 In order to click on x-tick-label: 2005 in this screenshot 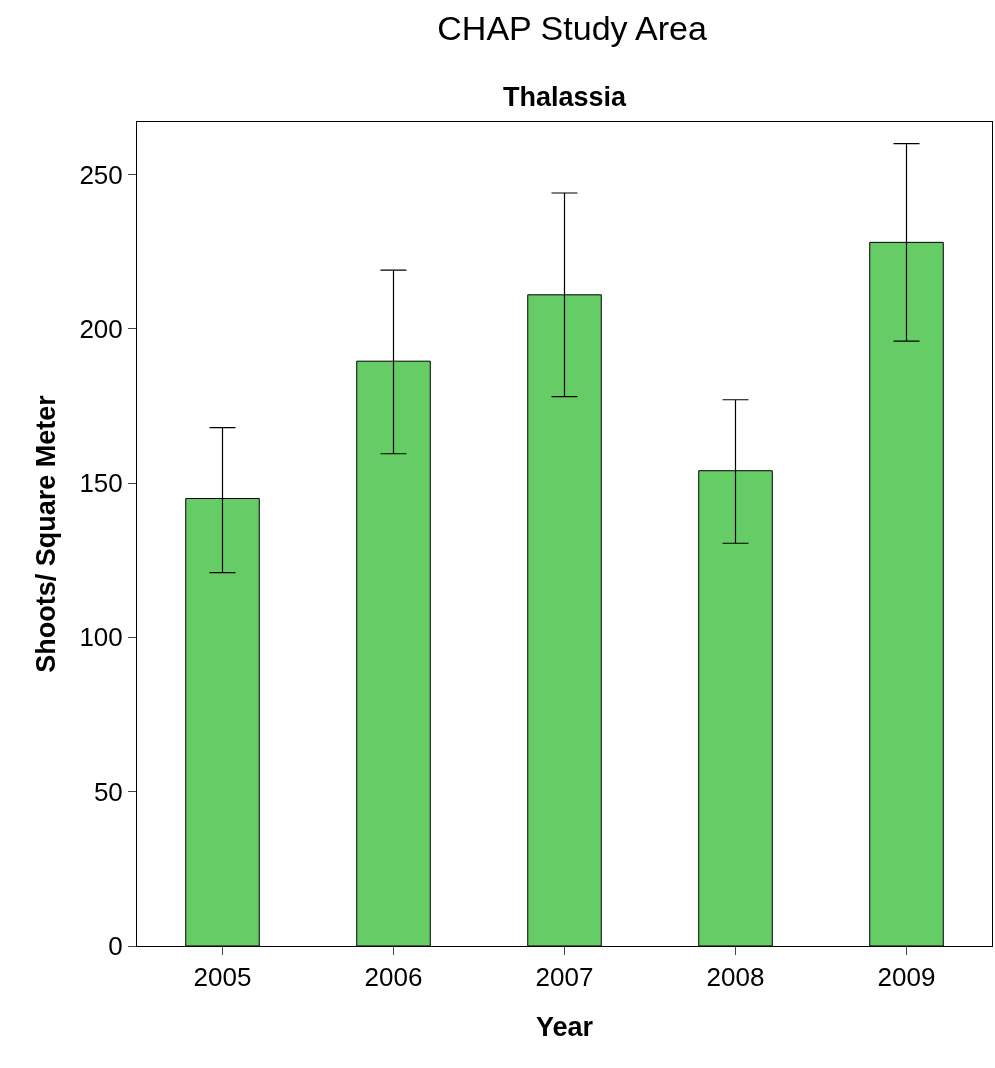, I will do `click(222, 977)`.